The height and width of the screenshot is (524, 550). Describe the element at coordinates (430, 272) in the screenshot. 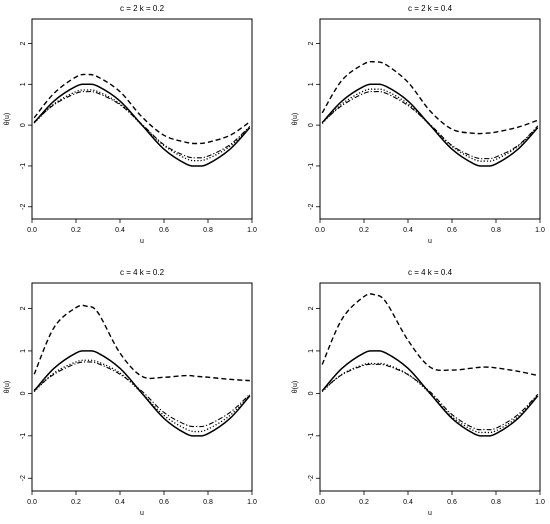

I see `panel-title: c = 4 k = 0.4` at that location.